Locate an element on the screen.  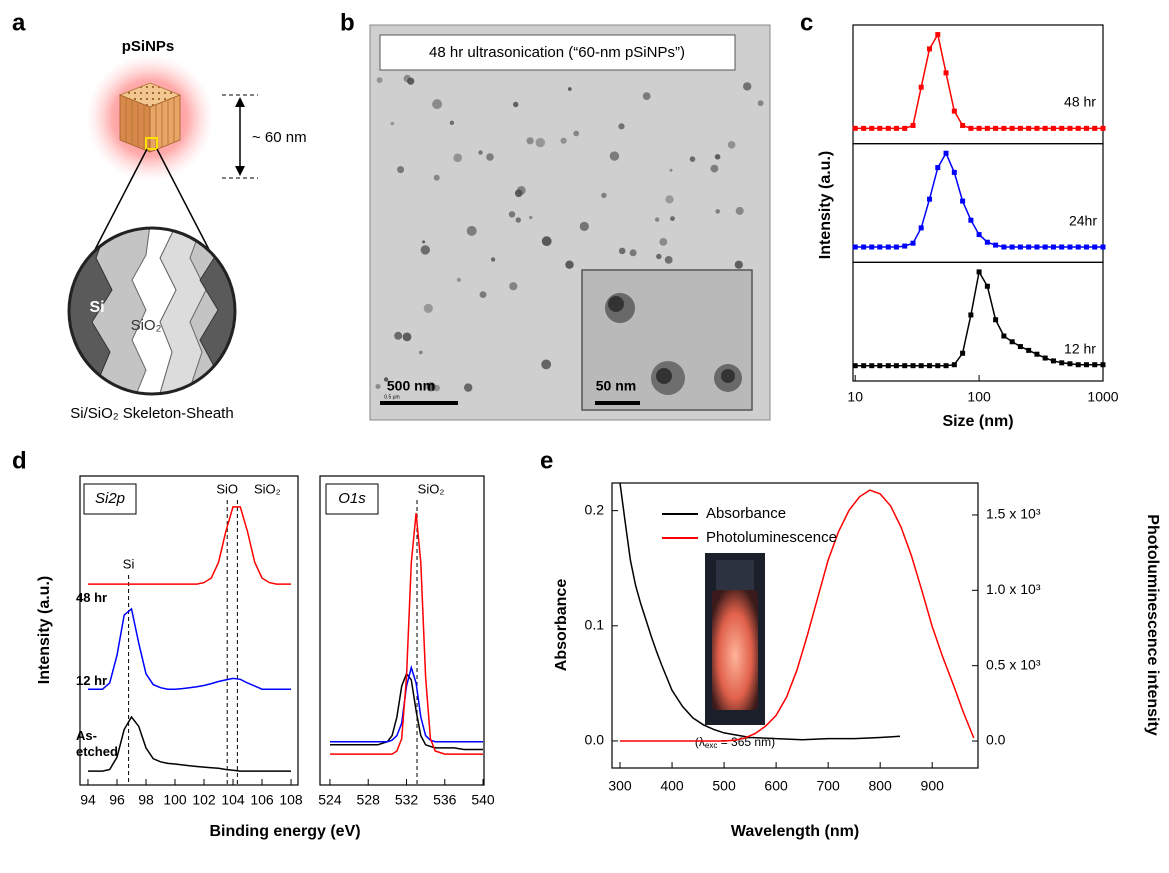
title-box is located at coordinates (352, 499).